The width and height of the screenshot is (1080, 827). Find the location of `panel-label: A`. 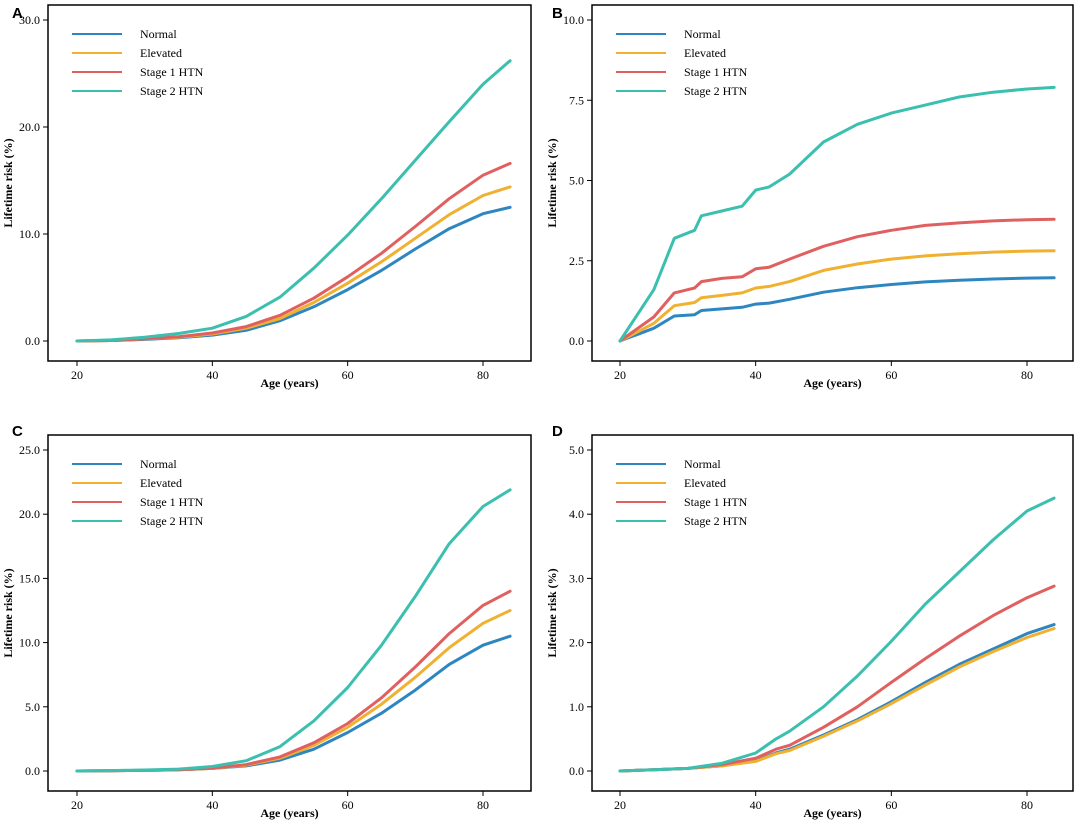

panel-label: A is located at coordinates (17, 13).